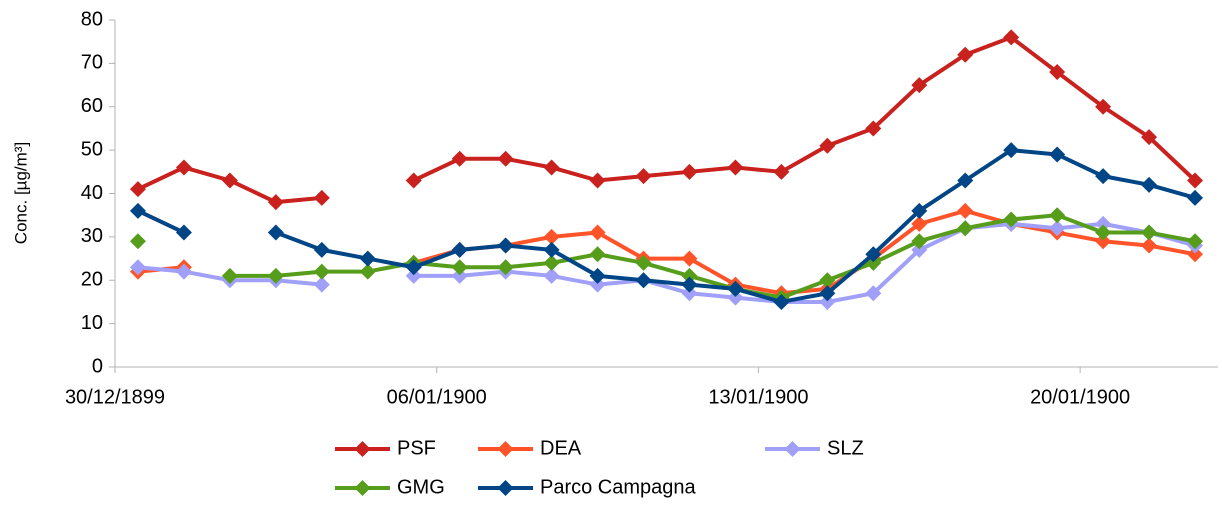 This screenshot has width=1222, height=509. What do you see at coordinates (416, 448) in the screenshot?
I see `legend-label: PSF` at bounding box center [416, 448].